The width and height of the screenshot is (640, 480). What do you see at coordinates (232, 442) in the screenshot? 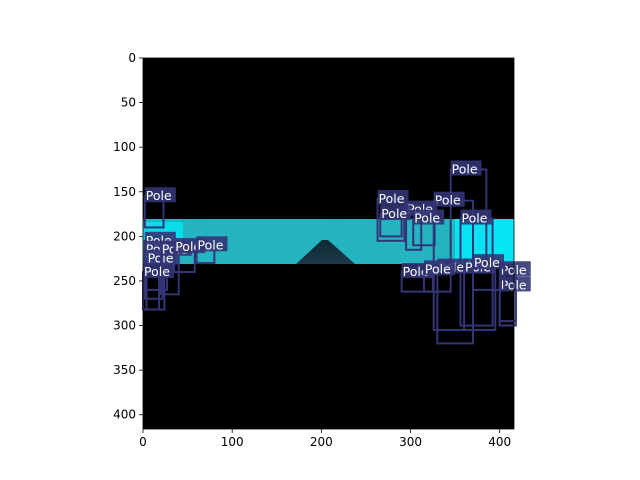
I see `x-tick-label: 100` at bounding box center [232, 442].